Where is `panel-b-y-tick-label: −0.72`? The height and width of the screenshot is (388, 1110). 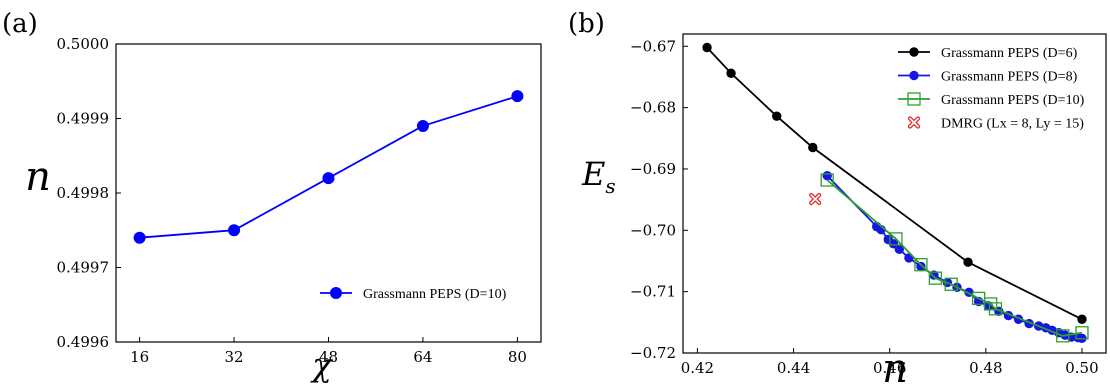 panel-b-y-tick-label: −0.72 is located at coordinates (653, 353).